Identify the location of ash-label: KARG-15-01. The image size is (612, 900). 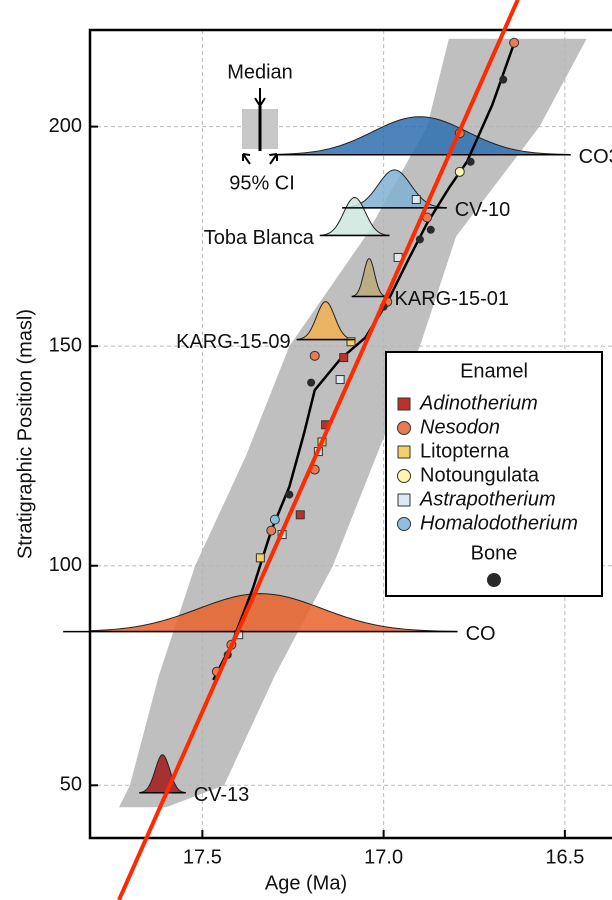
(452, 299).